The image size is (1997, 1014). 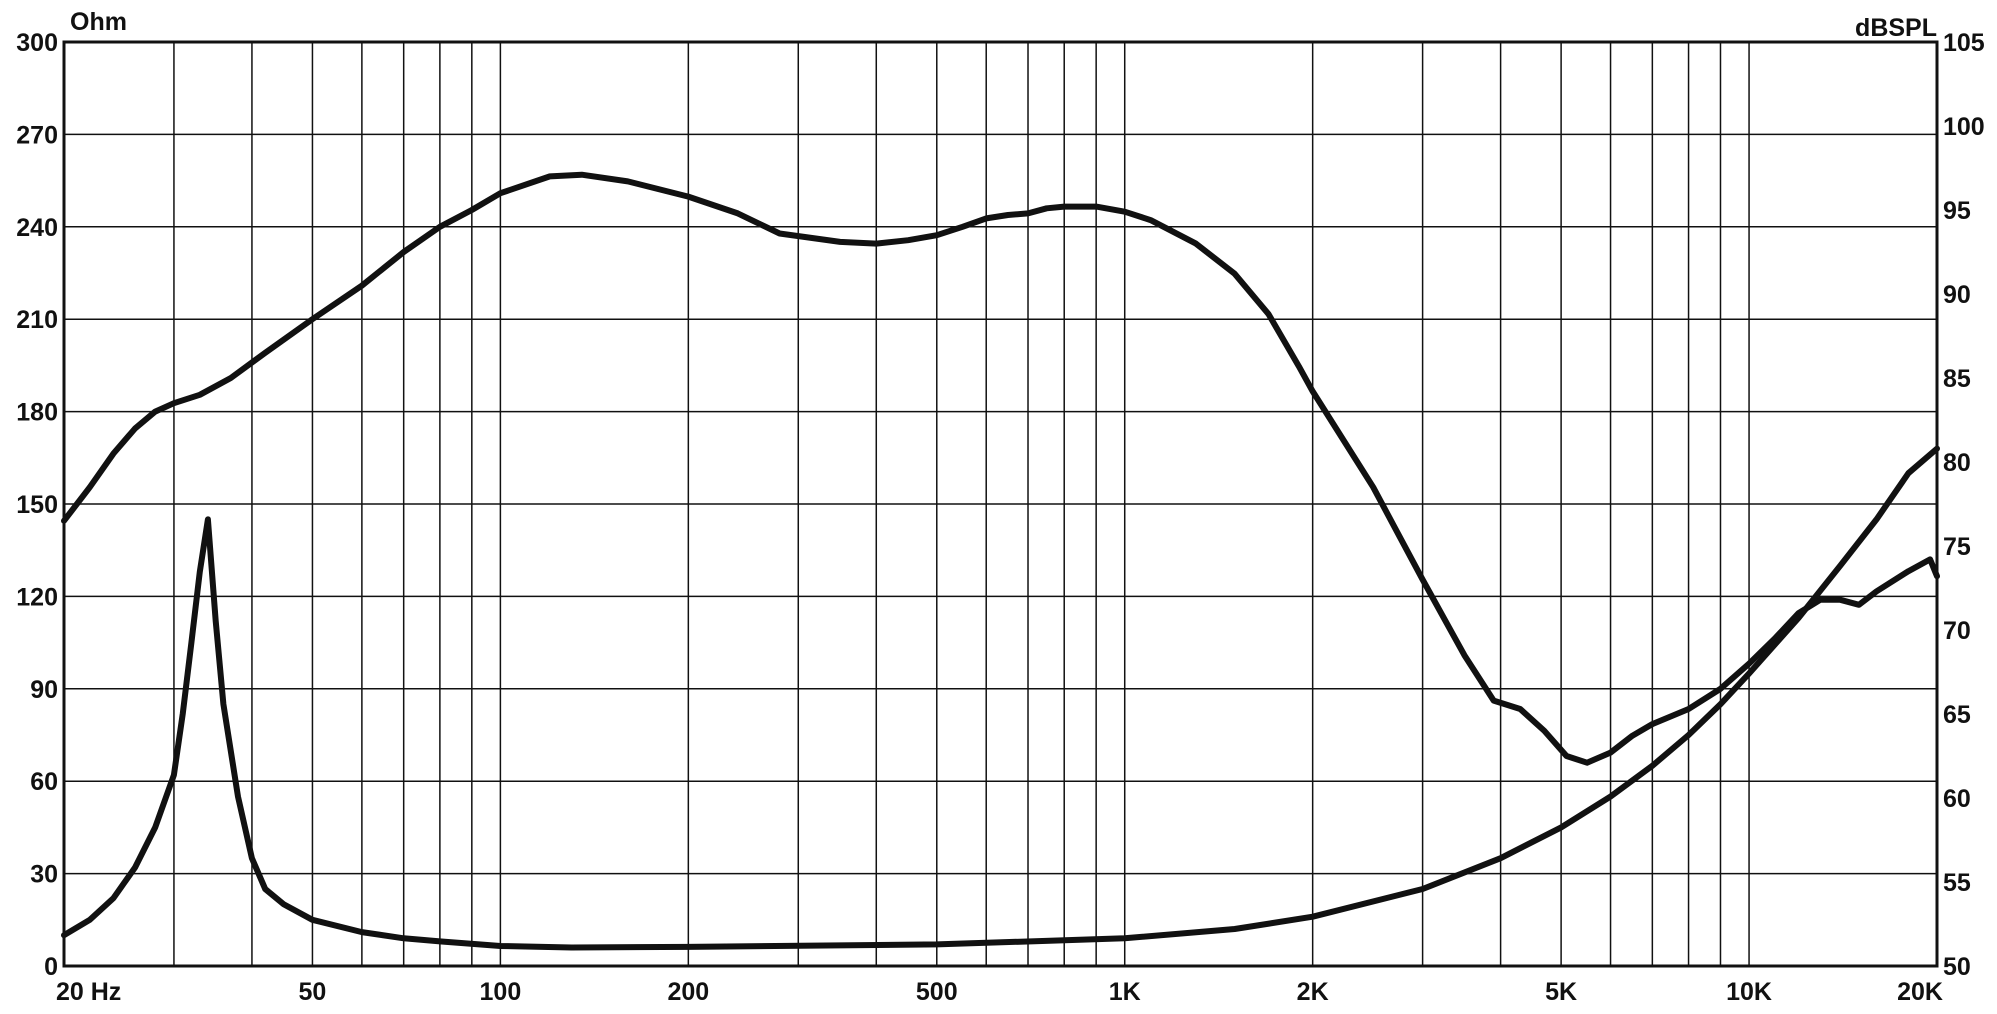 What do you see at coordinates (1957, 967) in the screenshot?
I see `right-axis-tick-label: 50` at bounding box center [1957, 967].